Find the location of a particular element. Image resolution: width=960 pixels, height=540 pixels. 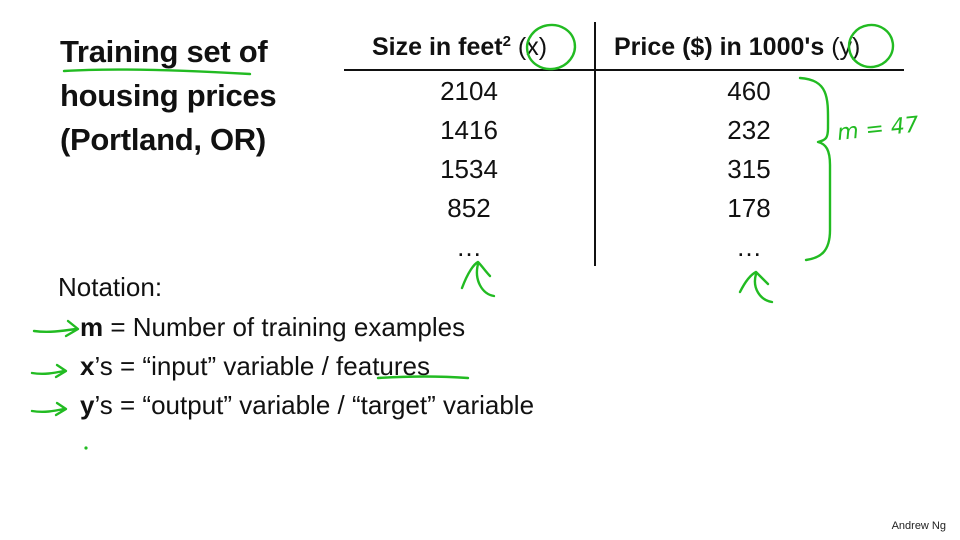

table-cell-x: 852 is located at coordinates (469, 208).